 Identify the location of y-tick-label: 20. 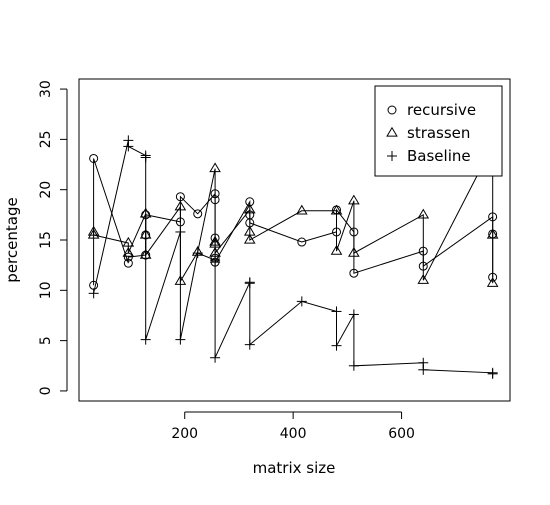
(46, 190).